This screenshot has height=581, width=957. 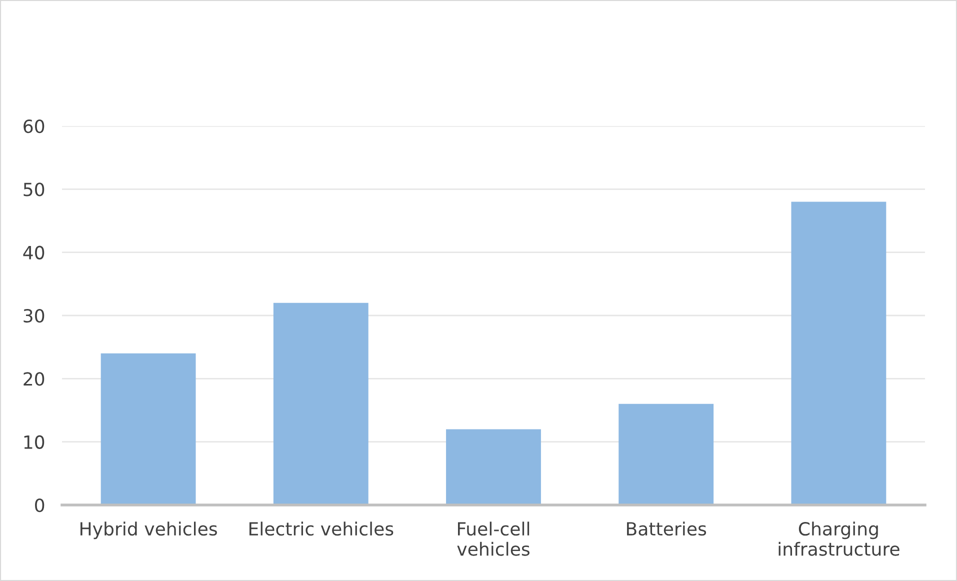 What do you see at coordinates (34, 189) in the screenshot?
I see `y-tick-label: 50` at bounding box center [34, 189].